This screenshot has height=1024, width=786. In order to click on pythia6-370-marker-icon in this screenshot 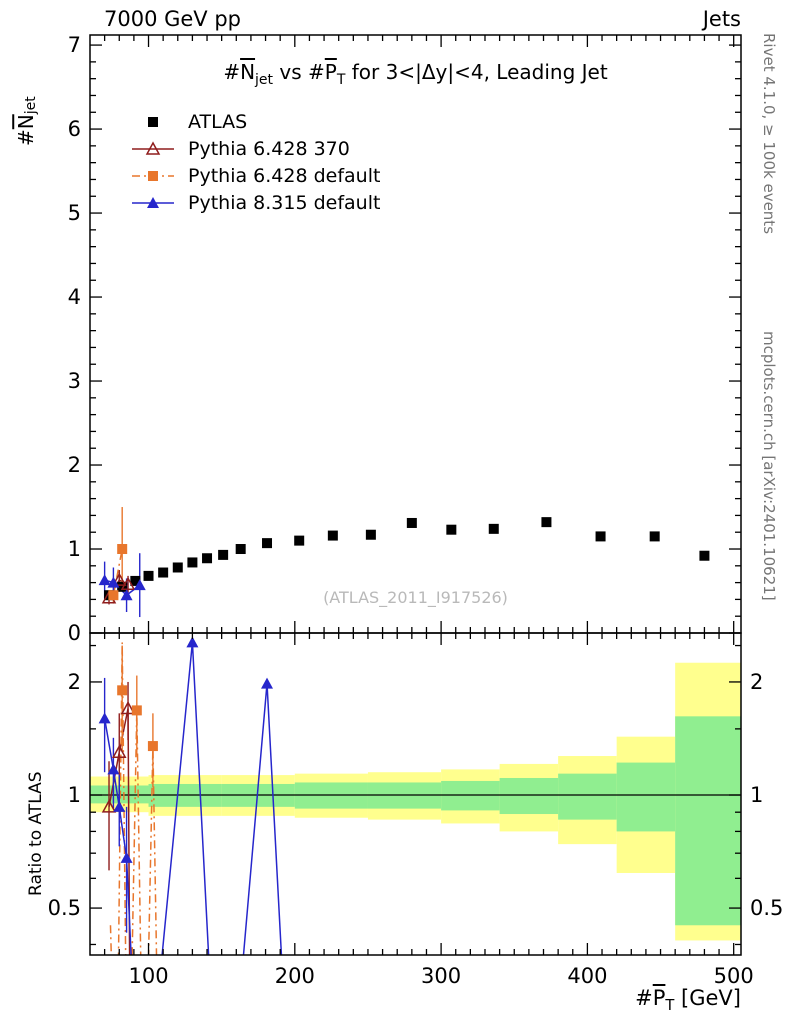, I will do `click(153, 147)`.